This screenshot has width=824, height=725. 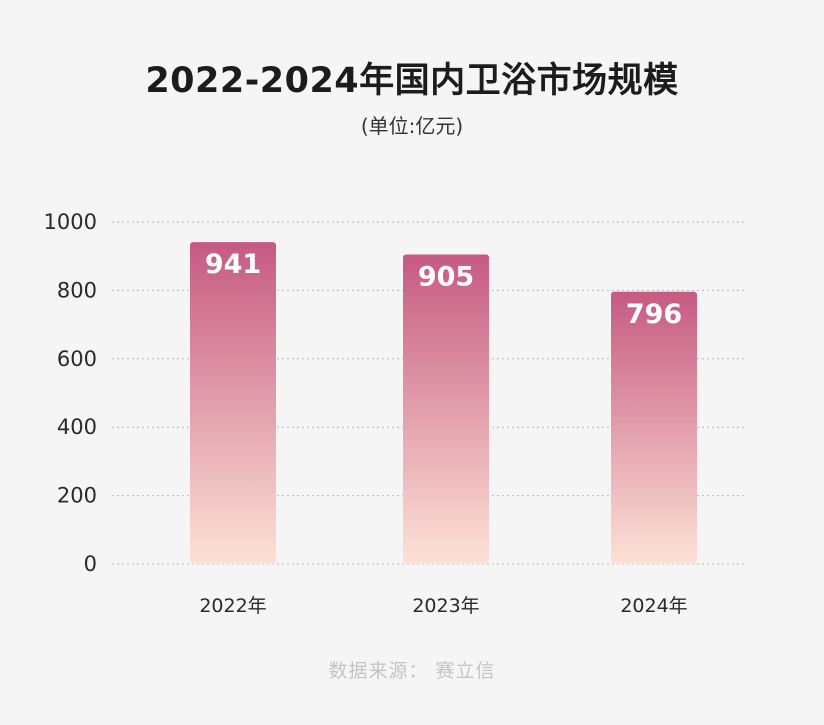 I want to click on x-axis-ticks: 2022年 2023年 2024年, so click(x=443, y=606).